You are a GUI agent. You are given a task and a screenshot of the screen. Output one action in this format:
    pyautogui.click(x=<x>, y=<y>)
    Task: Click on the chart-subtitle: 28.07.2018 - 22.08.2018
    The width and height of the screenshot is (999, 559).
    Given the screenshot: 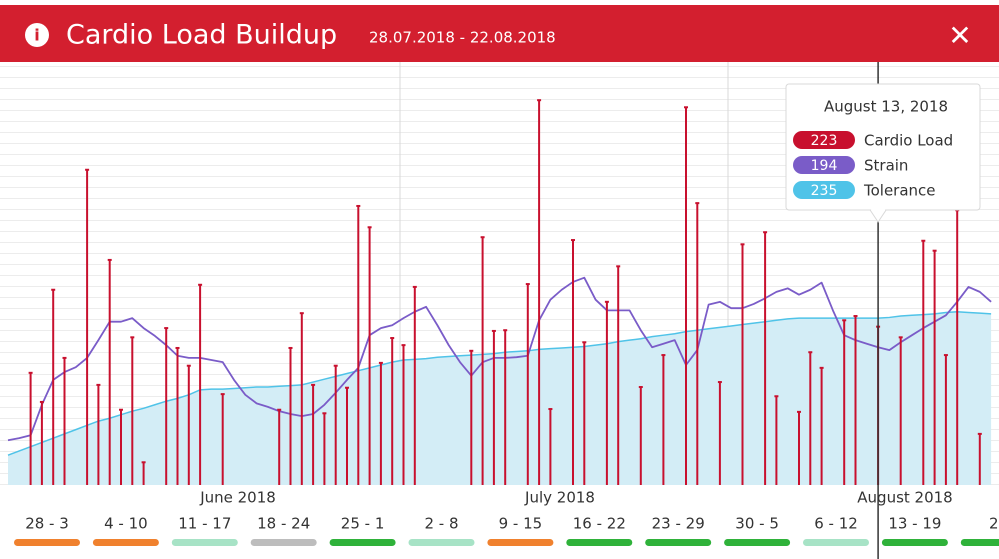 What is the action you would take?
    pyautogui.click(x=462, y=38)
    